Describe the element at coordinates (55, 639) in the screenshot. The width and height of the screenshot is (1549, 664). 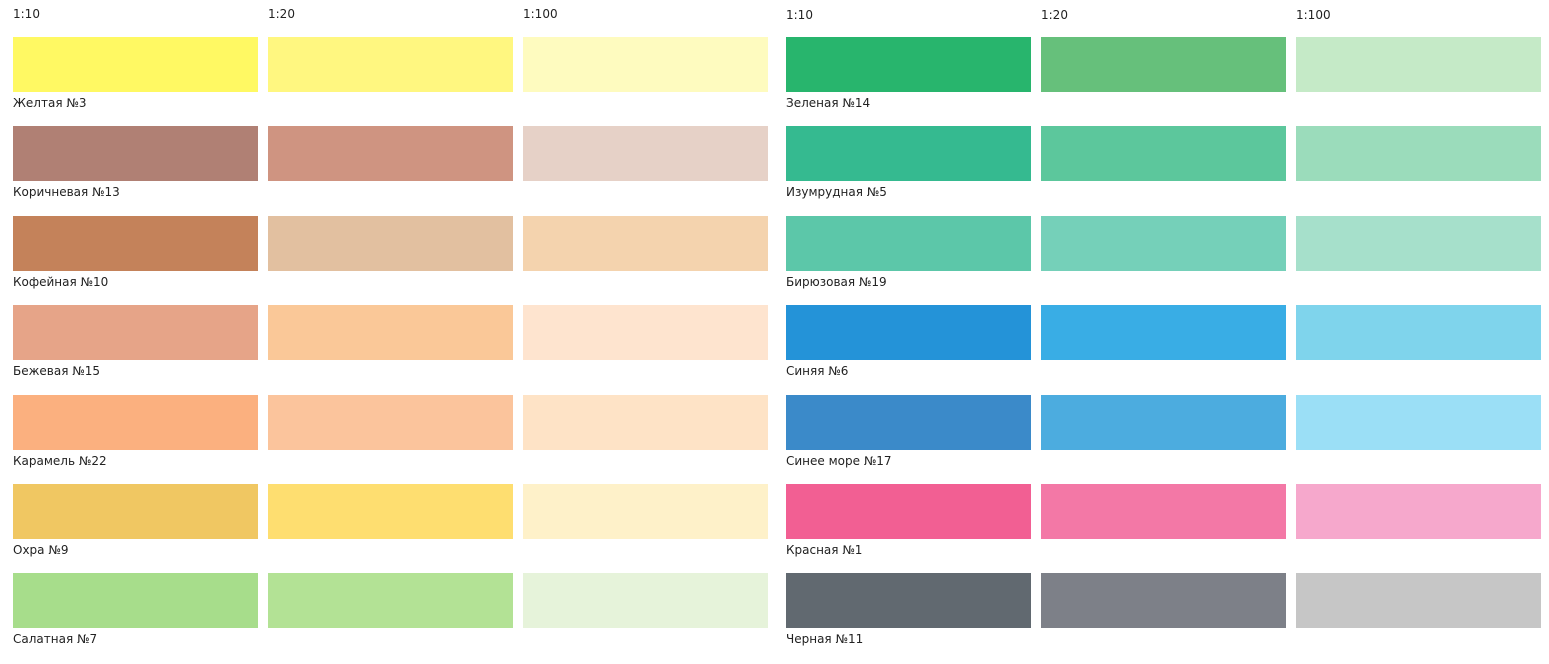
I see `color-name: Салатная №7` at that location.